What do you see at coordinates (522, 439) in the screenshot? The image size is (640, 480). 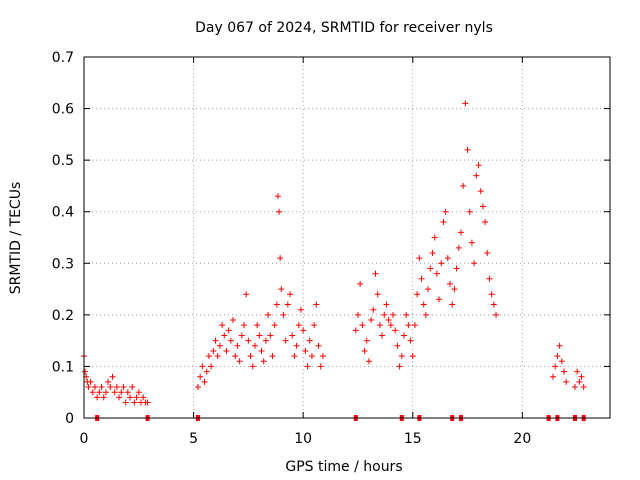 I see `x-tick-label: 20` at bounding box center [522, 439].